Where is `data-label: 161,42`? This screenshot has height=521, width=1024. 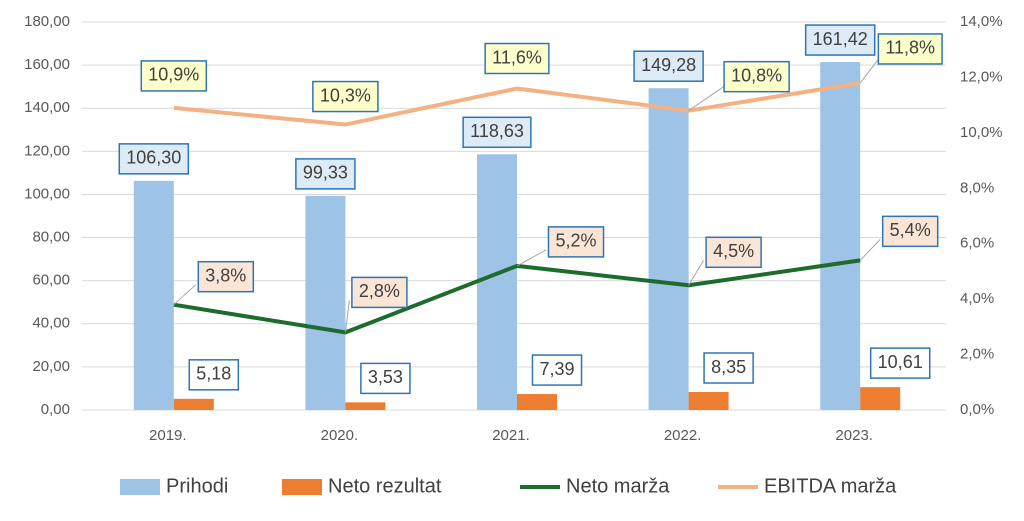 data-label: 161,42 is located at coordinates (840, 40).